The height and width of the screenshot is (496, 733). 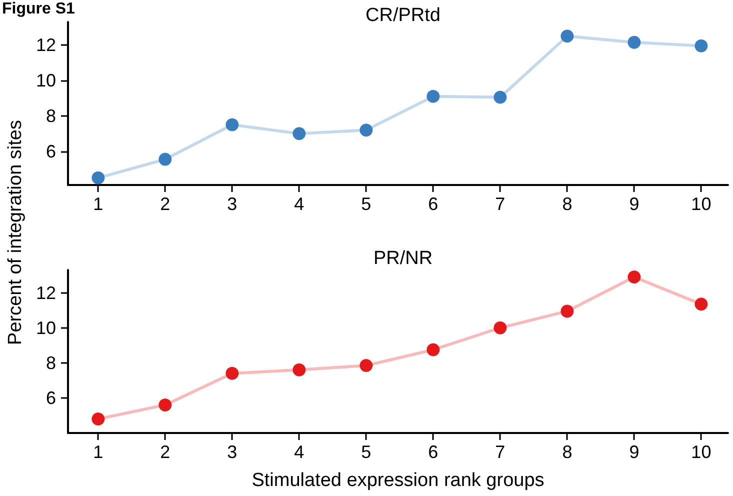 I want to click on caption: Figure S1, so click(x=39, y=9).